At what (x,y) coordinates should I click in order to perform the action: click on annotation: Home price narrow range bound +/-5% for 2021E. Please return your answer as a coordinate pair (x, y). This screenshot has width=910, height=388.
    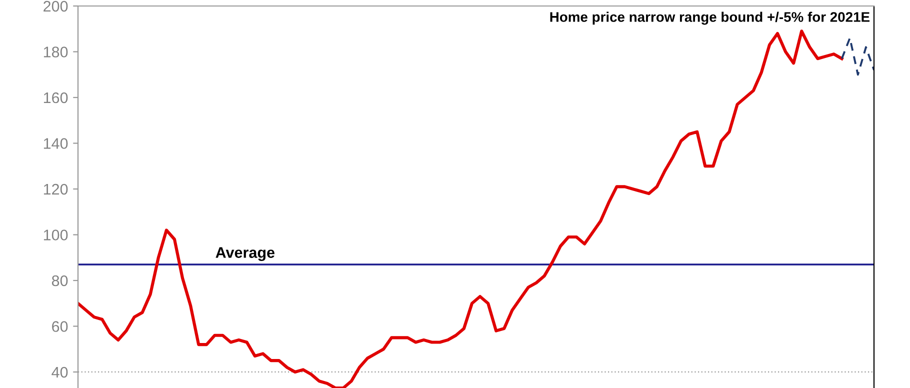
    Looking at the image, I should click on (710, 18).